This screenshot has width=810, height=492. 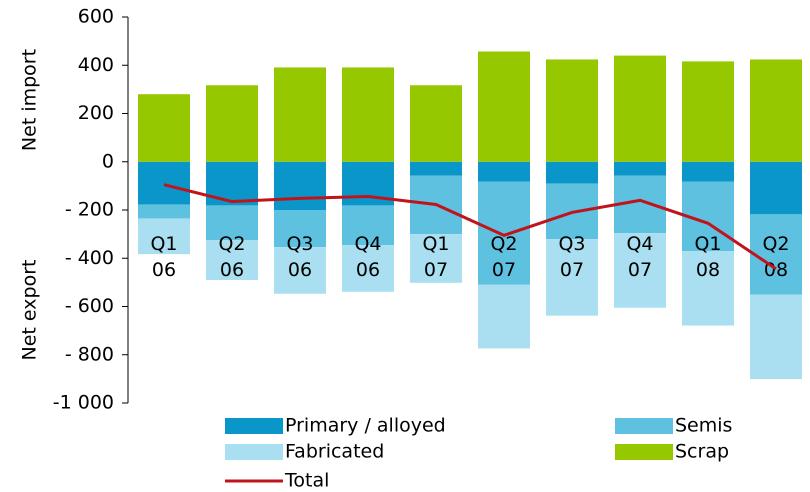 What do you see at coordinates (231, 257) in the screenshot?
I see `x-tick-label: Q2 06` at bounding box center [231, 257].